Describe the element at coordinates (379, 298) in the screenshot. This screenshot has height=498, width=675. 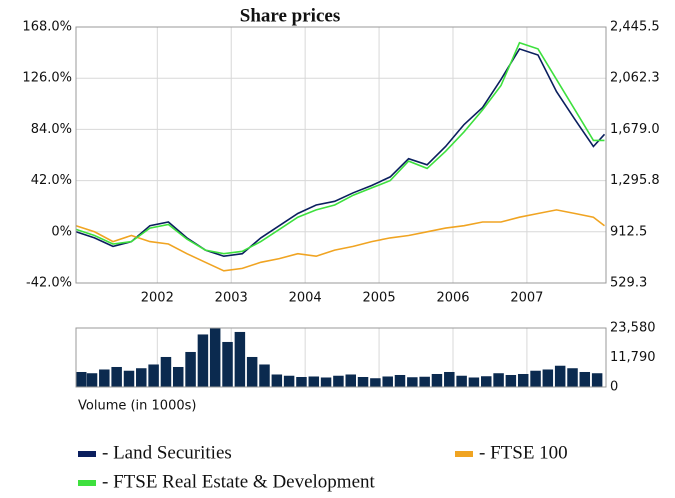
I see `x-tick-label: 2005` at that location.